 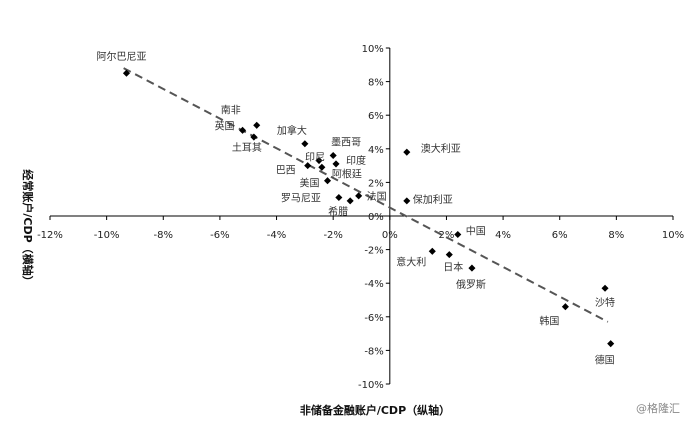 I want to click on y-tick-label: 0%, so click(x=376, y=217).